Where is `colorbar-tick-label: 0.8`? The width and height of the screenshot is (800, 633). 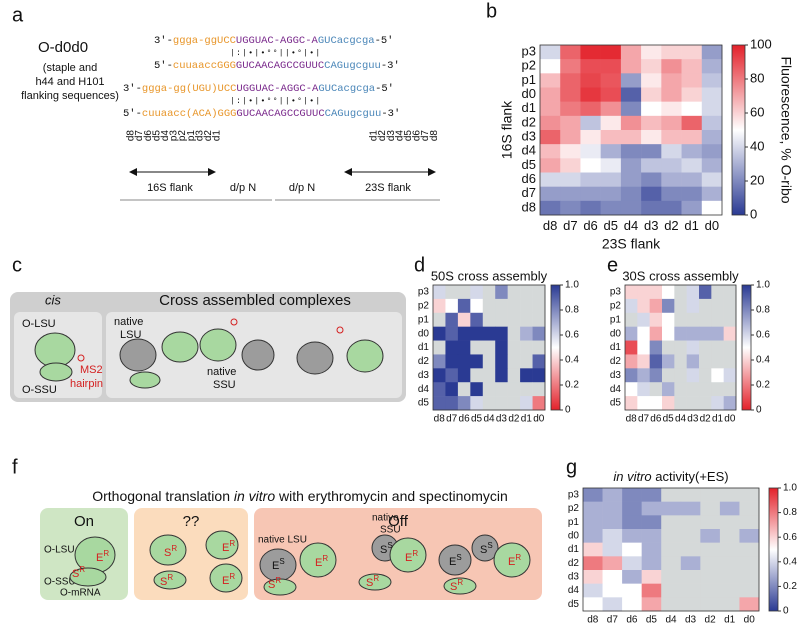
colorbar-tick-label: 0.8 is located at coordinates (790, 512).